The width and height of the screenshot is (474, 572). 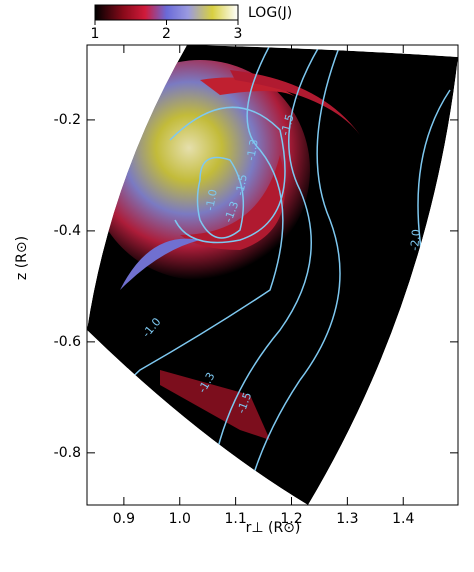 What do you see at coordinates (95, 34) in the screenshot?
I see `colorbar-tick-label: 1` at bounding box center [95, 34].